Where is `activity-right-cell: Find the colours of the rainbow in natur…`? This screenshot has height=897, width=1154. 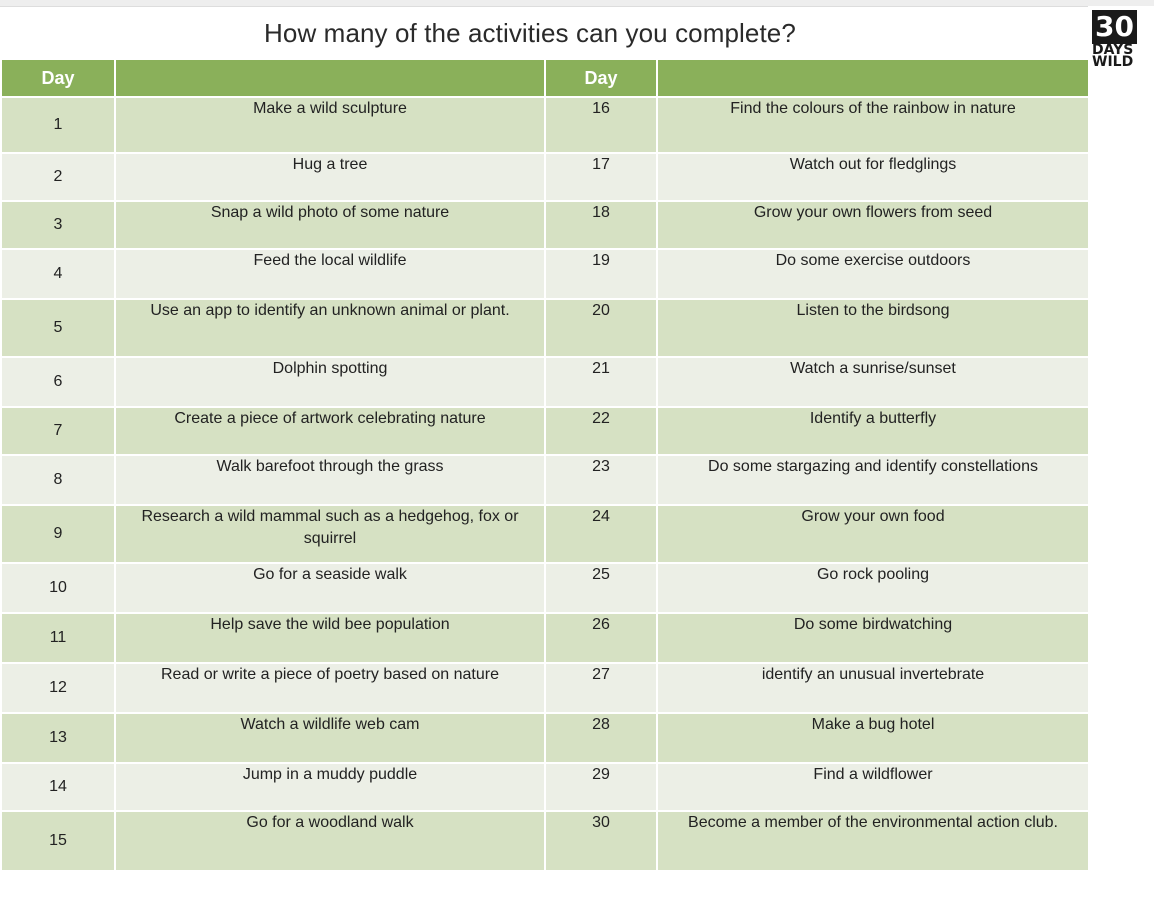 activity-right-cell: Find the colours of the rainbow in natur… is located at coordinates (873, 125).